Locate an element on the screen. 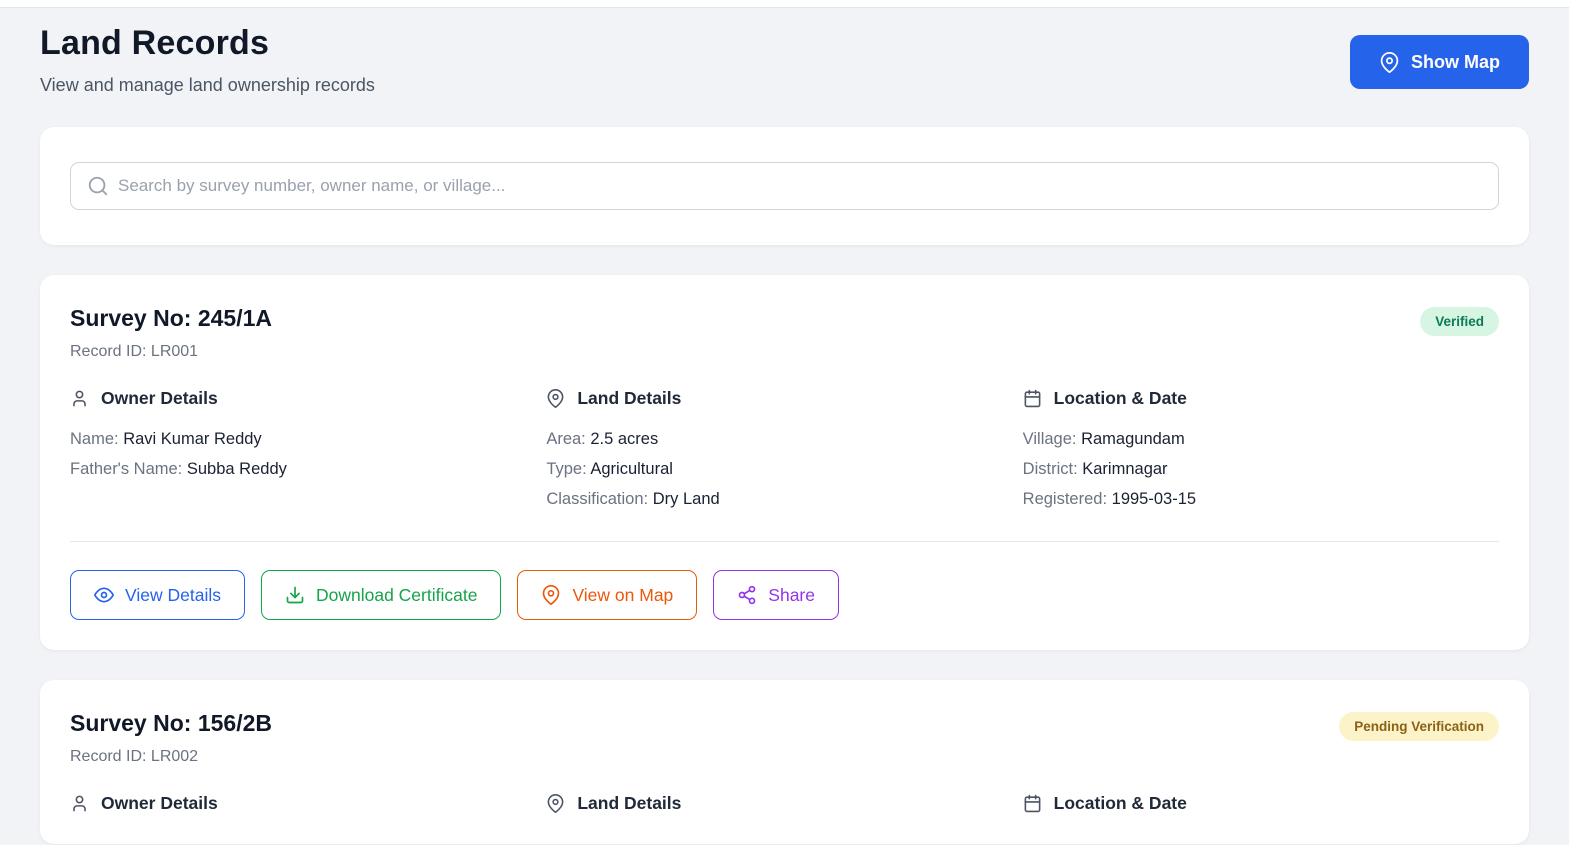 The height and width of the screenshot is (845, 1569). detail-row: Area: 2.5 acres is located at coordinates (602, 439).